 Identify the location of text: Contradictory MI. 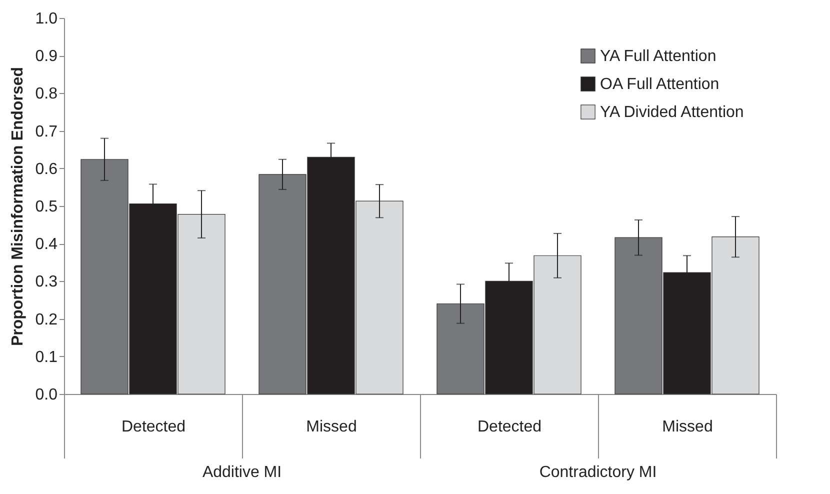
(598, 472).